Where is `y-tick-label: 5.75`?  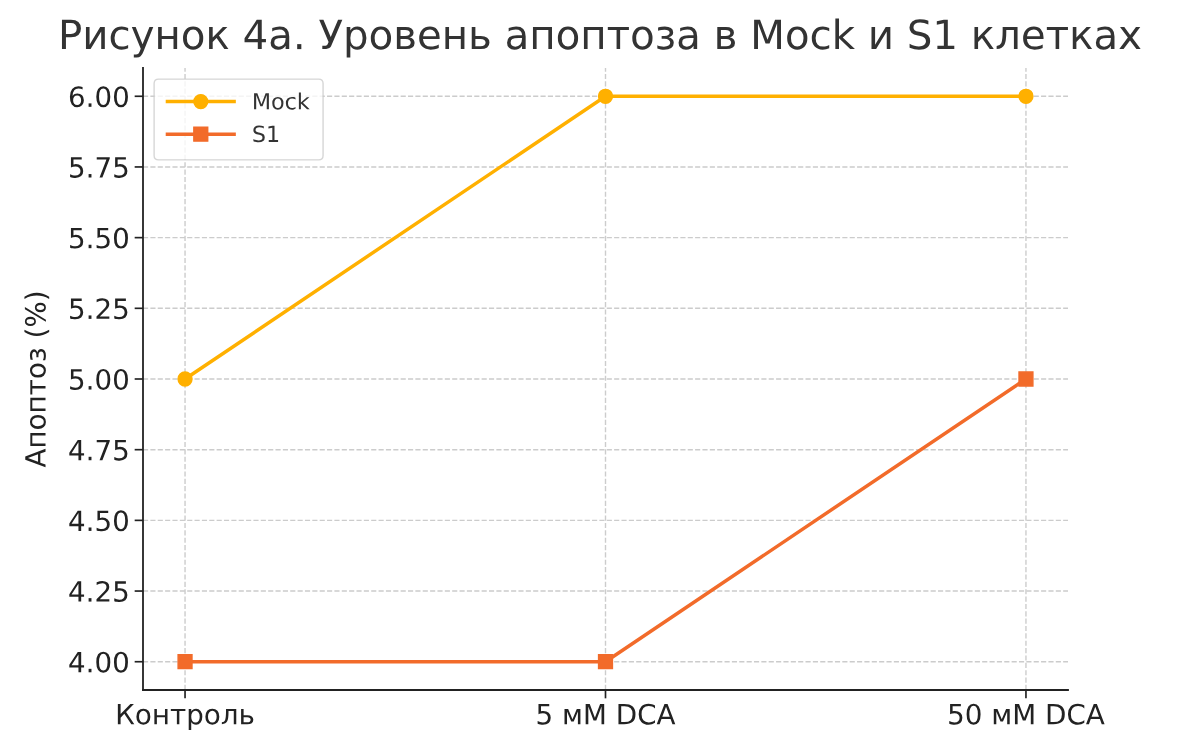
y-tick-label: 5.75 is located at coordinates (99, 167).